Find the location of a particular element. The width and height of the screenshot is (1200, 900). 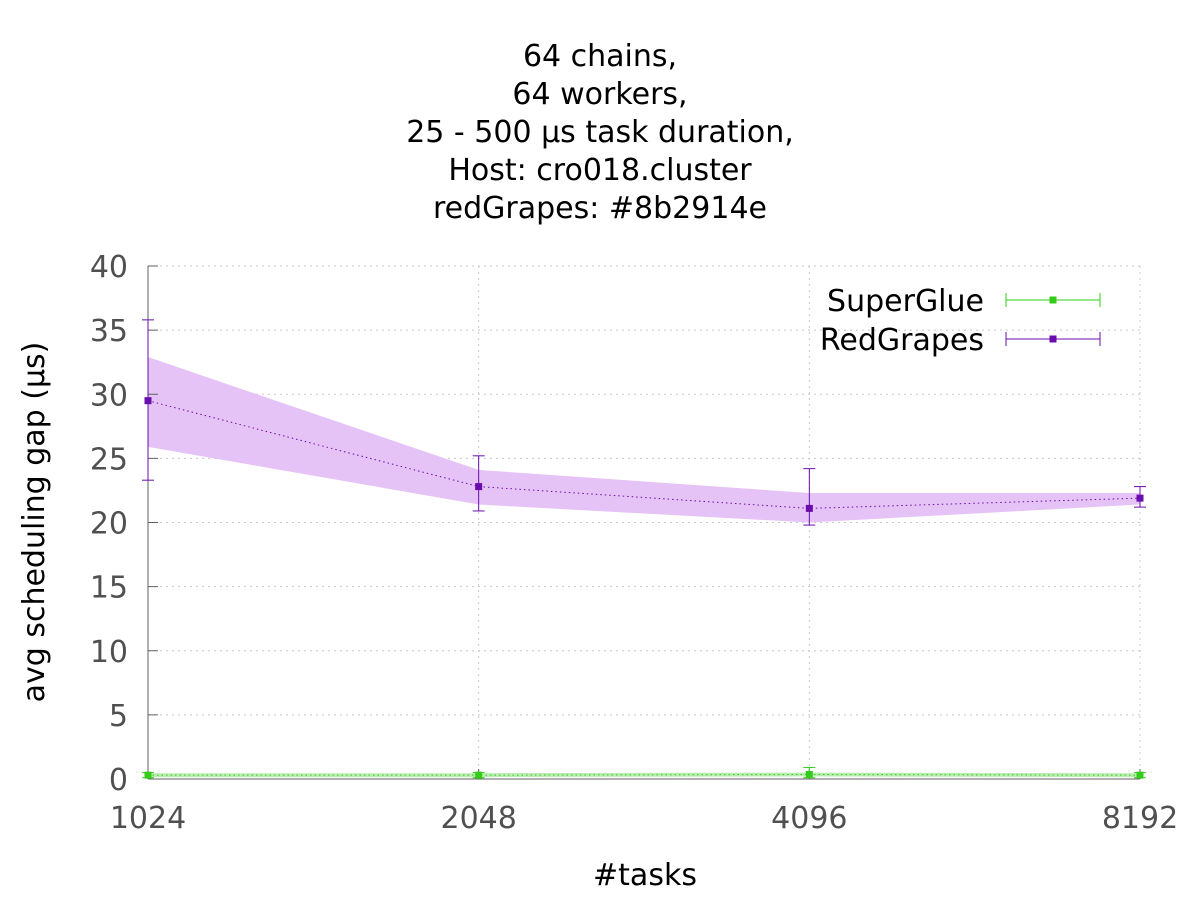

x-tick-label: 8192 is located at coordinates (1140, 818).